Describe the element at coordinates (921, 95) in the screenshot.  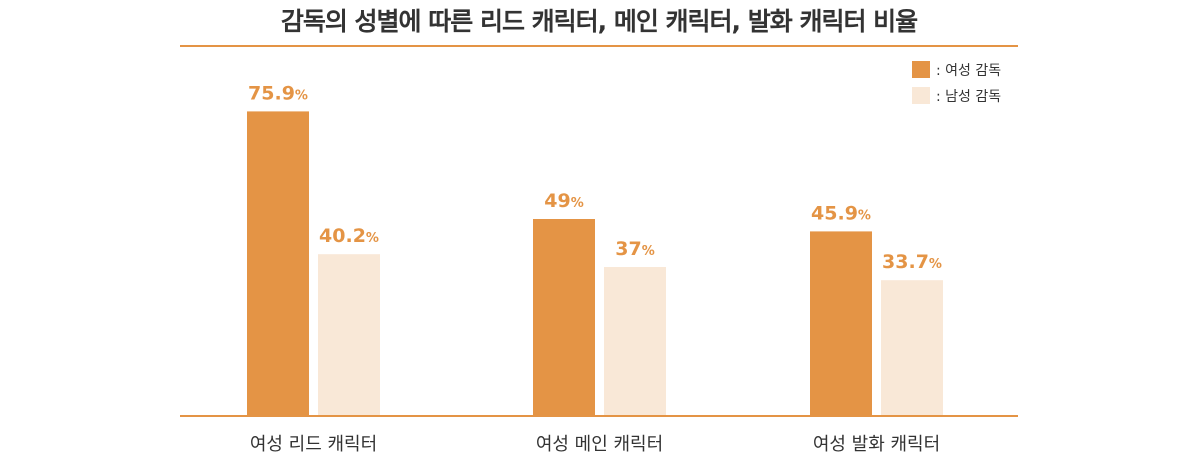
I see `legend-swatch-male` at that location.